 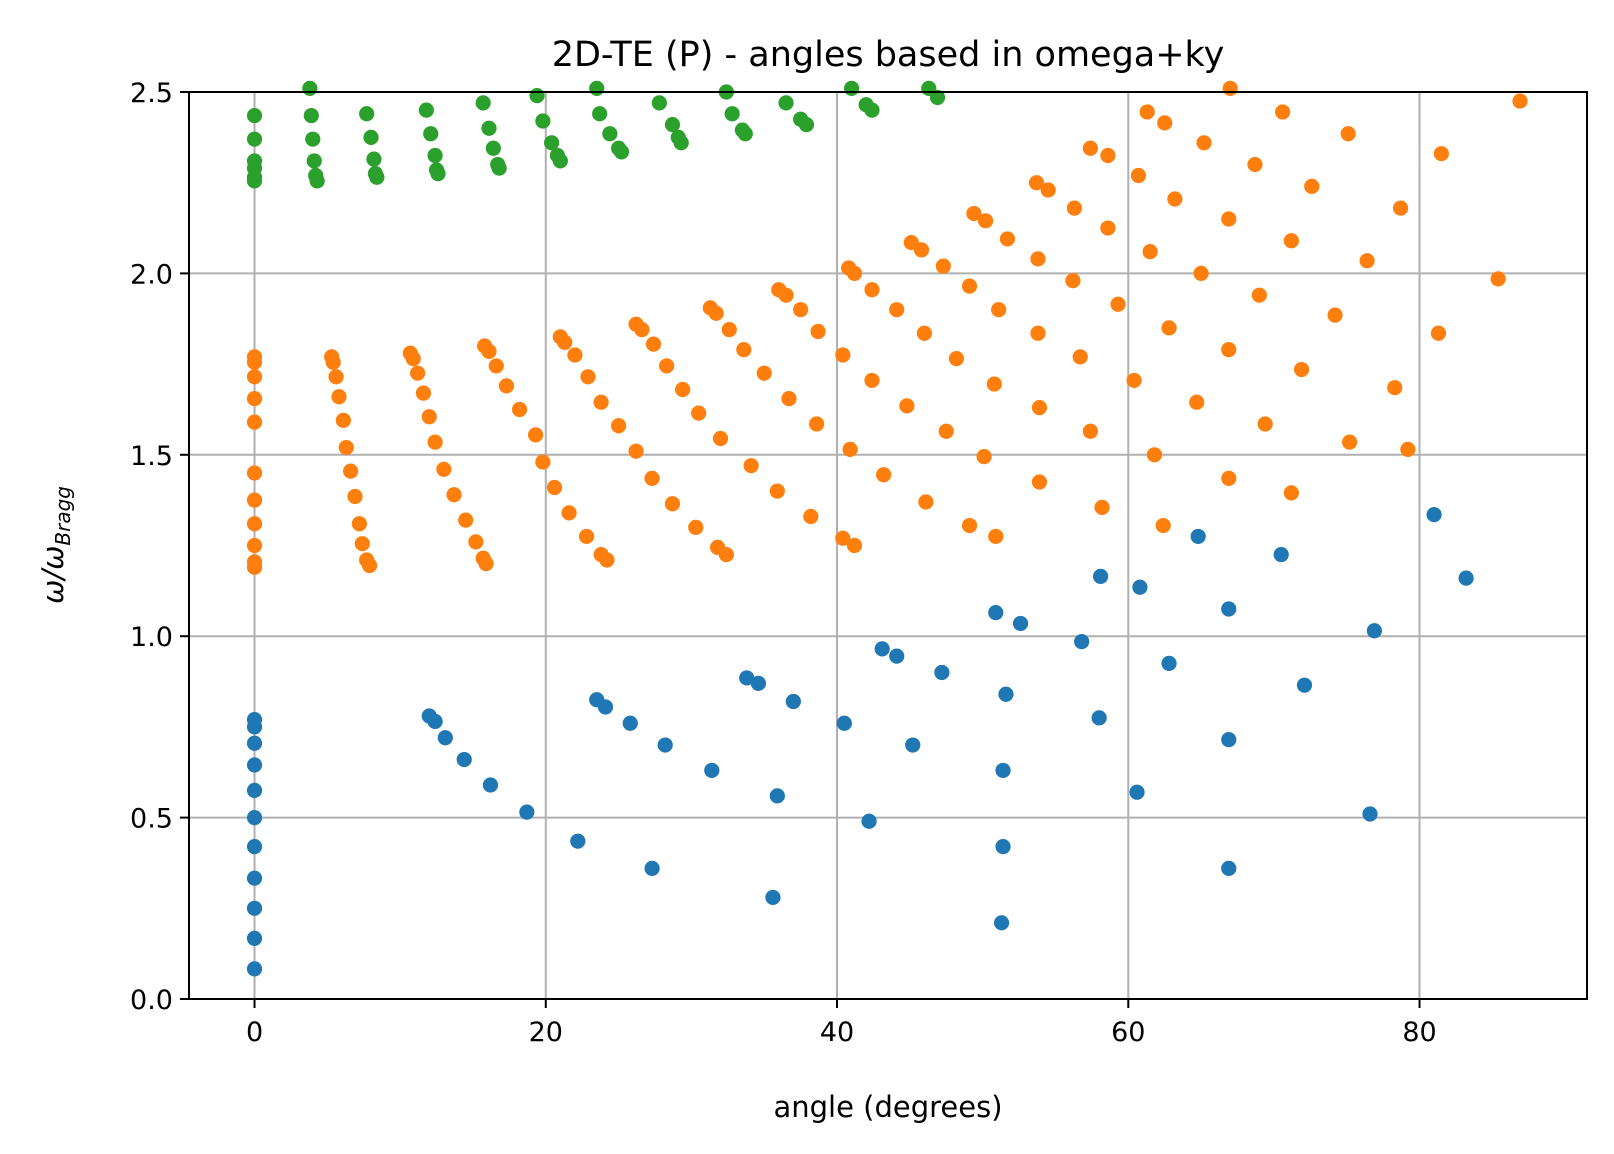 What do you see at coordinates (151, 456) in the screenshot?
I see `y-tick-label: 1.5` at bounding box center [151, 456].